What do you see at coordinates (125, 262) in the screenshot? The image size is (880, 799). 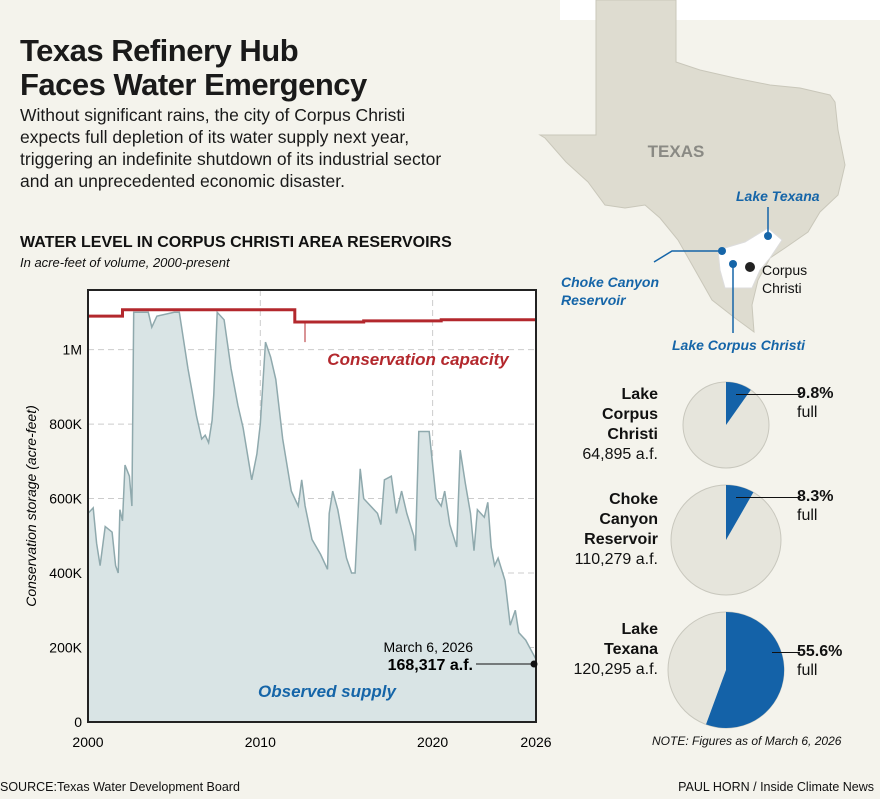 I see `chart-subtitle: In acre-feet of volume, 2000-present` at bounding box center [125, 262].